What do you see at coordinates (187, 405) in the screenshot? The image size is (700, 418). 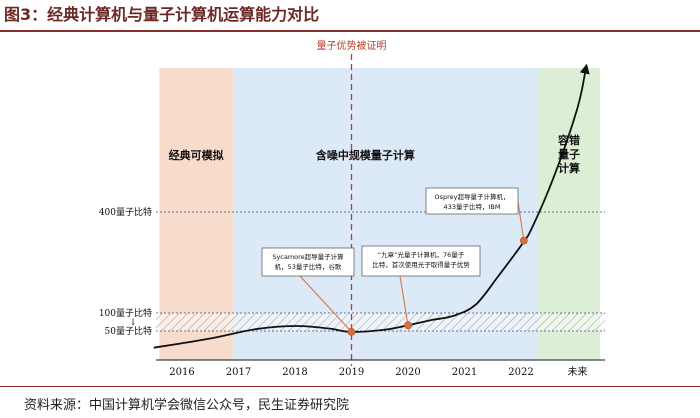 I see `source-note: 资料来源：中国计算机学会微信公众号，民生证券研究院` at bounding box center [187, 405].